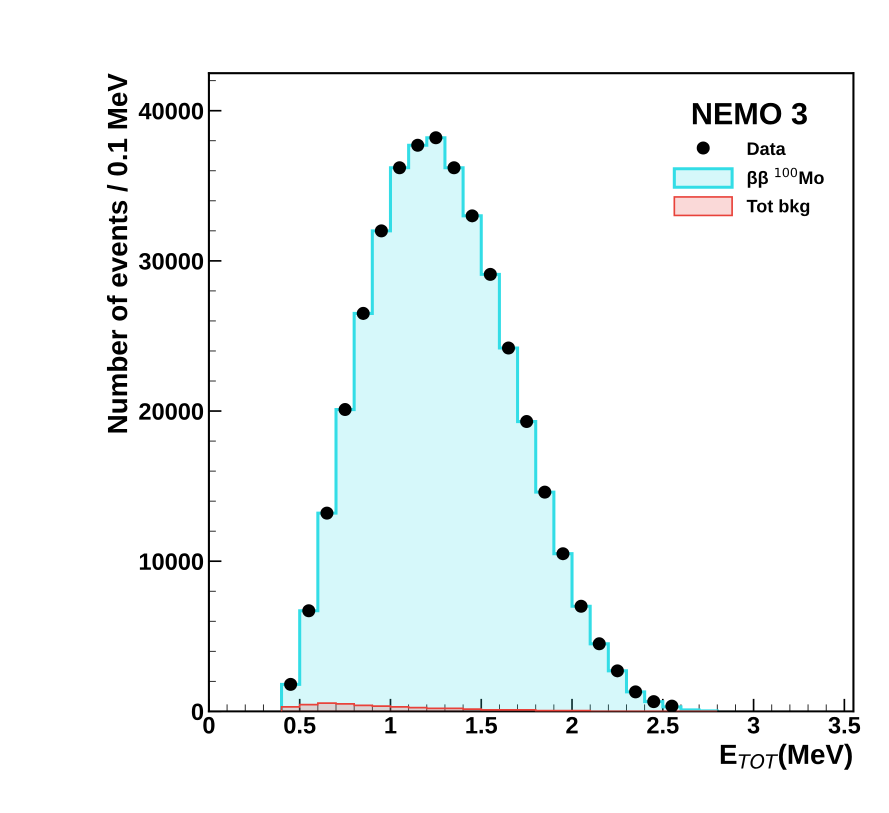 The width and height of the screenshot is (889, 813). I want to click on y-axis-title: Number of events / 0.1 MeV, so click(117, 253).